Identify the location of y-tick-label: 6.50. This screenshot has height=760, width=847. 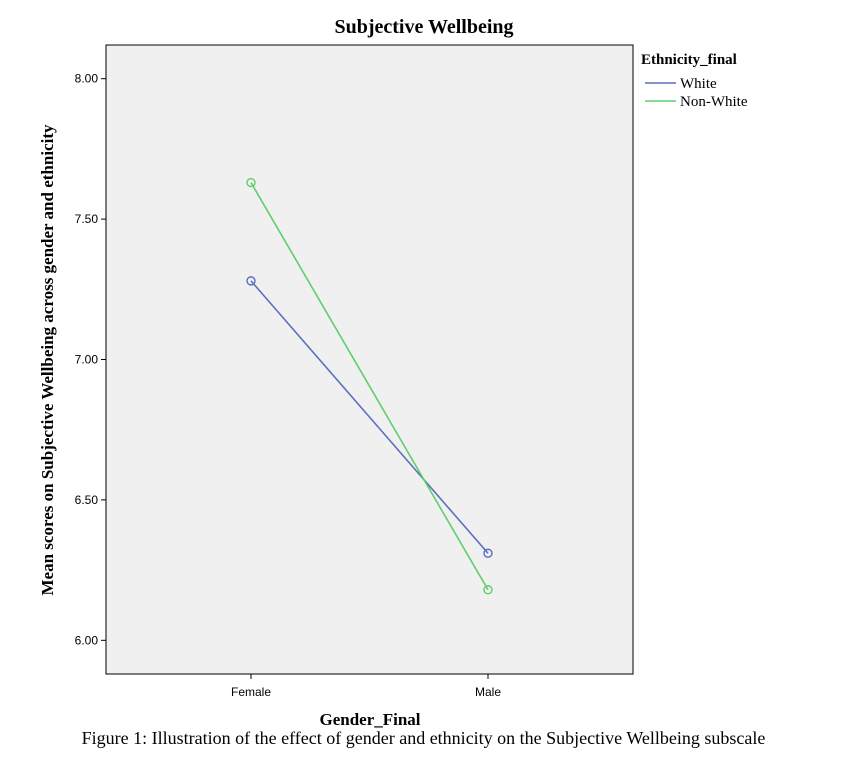
(87, 500).